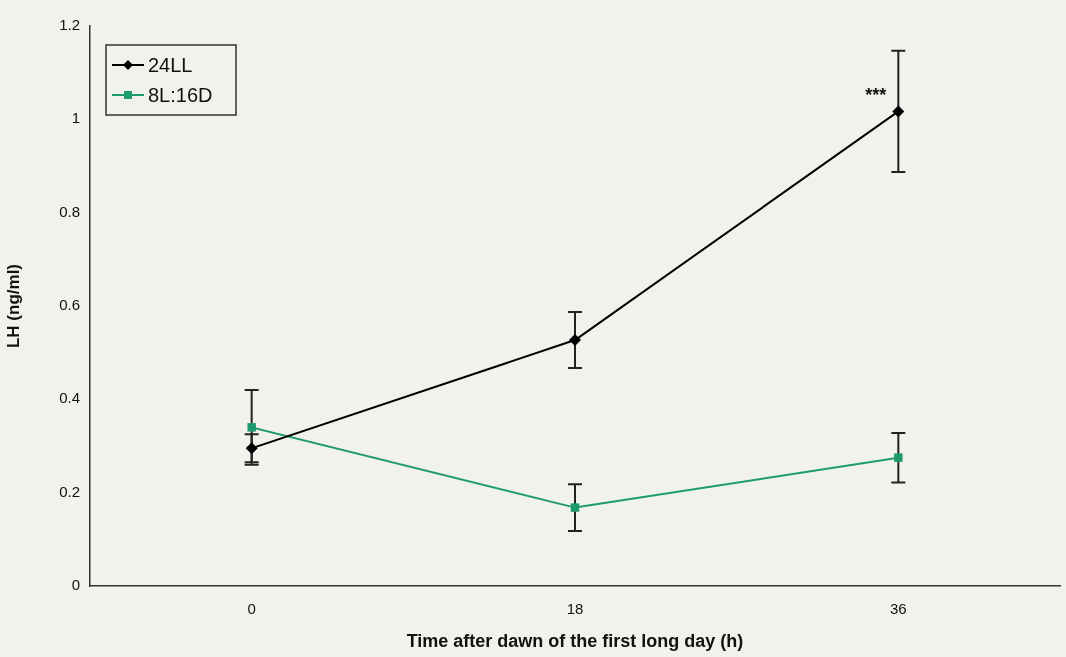  Describe the element at coordinates (69, 211) in the screenshot. I see `y-tick-label: 0.8` at that location.